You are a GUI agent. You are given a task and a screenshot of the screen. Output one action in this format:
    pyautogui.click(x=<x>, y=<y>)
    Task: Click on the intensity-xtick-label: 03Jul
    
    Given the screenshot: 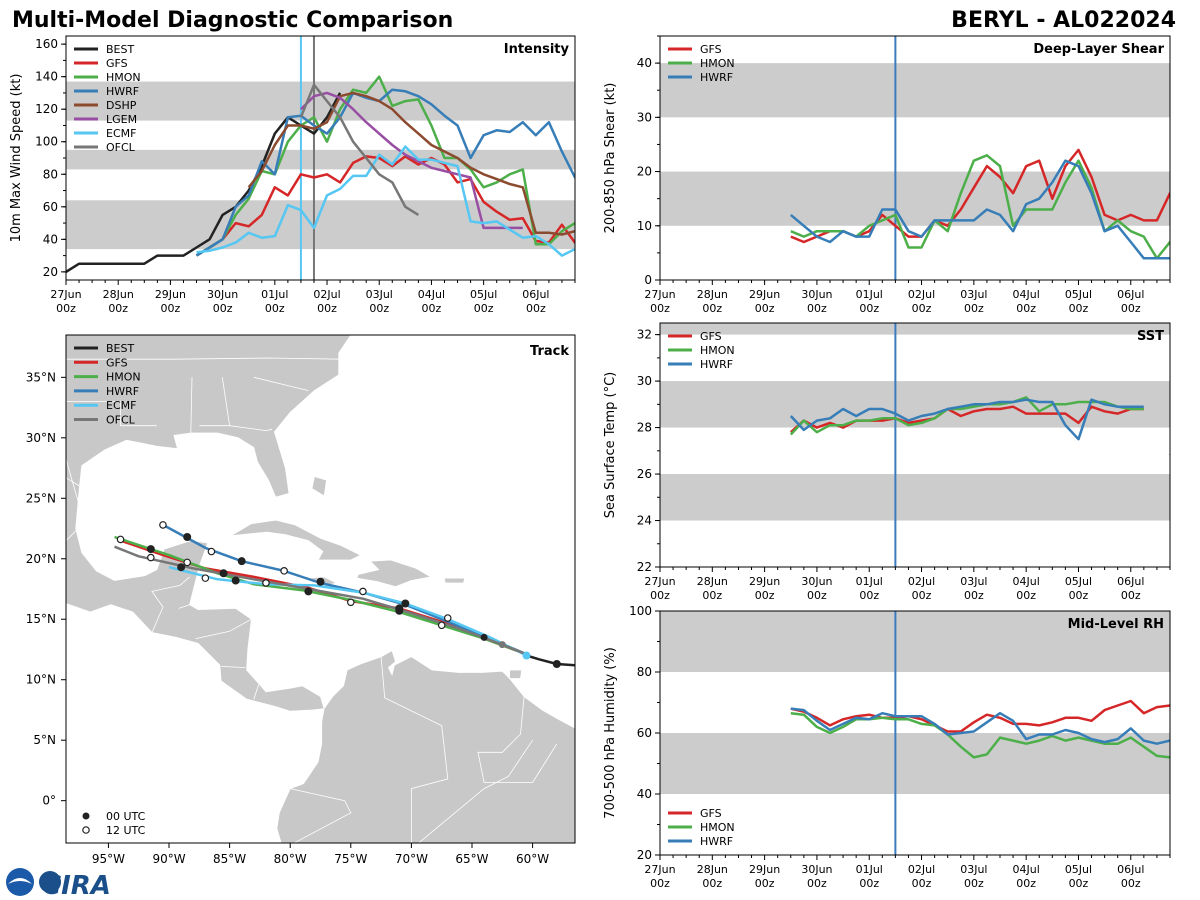 What is the action you would take?
    pyautogui.click(x=379, y=294)
    